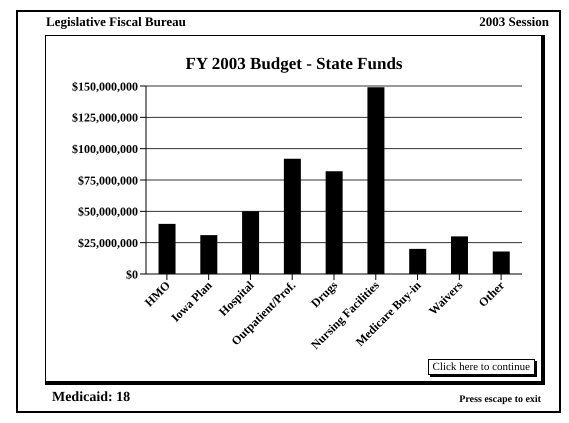  Describe the element at coordinates (481, 367) in the screenshot. I see `text: Click here to continue` at that location.